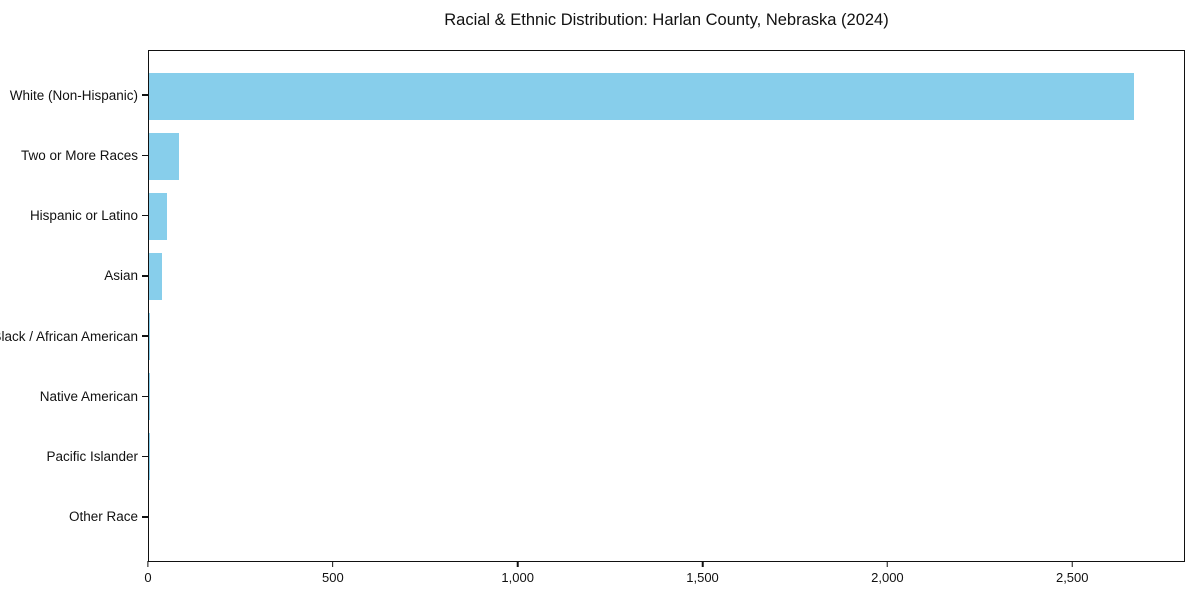  What do you see at coordinates (702, 577) in the screenshot?
I see `x-tick-label: 1,500` at bounding box center [702, 577].